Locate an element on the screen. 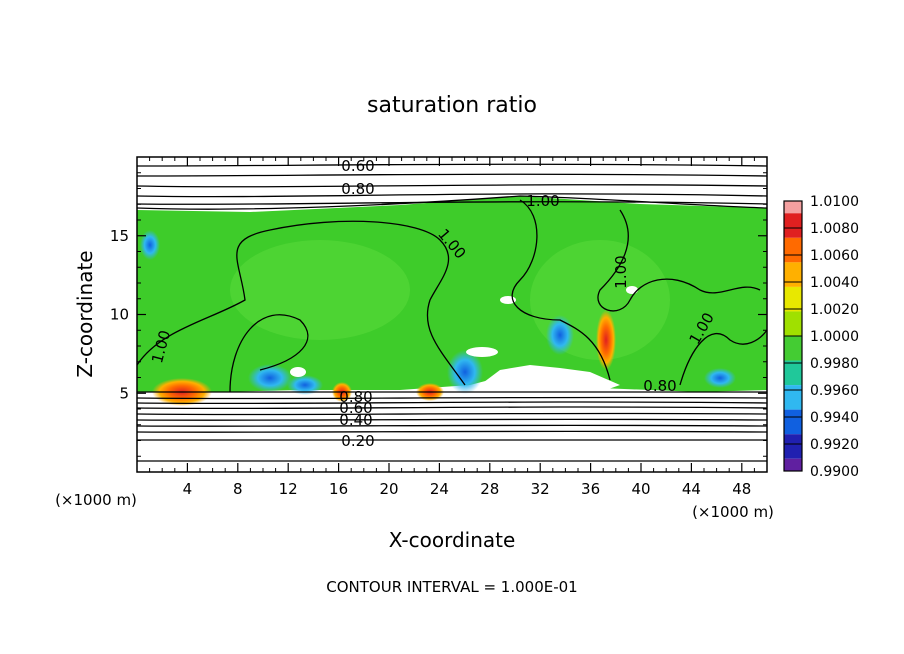 This screenshot has height=654, width=904. contour-interval-footer: CONTOUR INTERVAL = 1.000E-01 is located at coordinates (451, 587).